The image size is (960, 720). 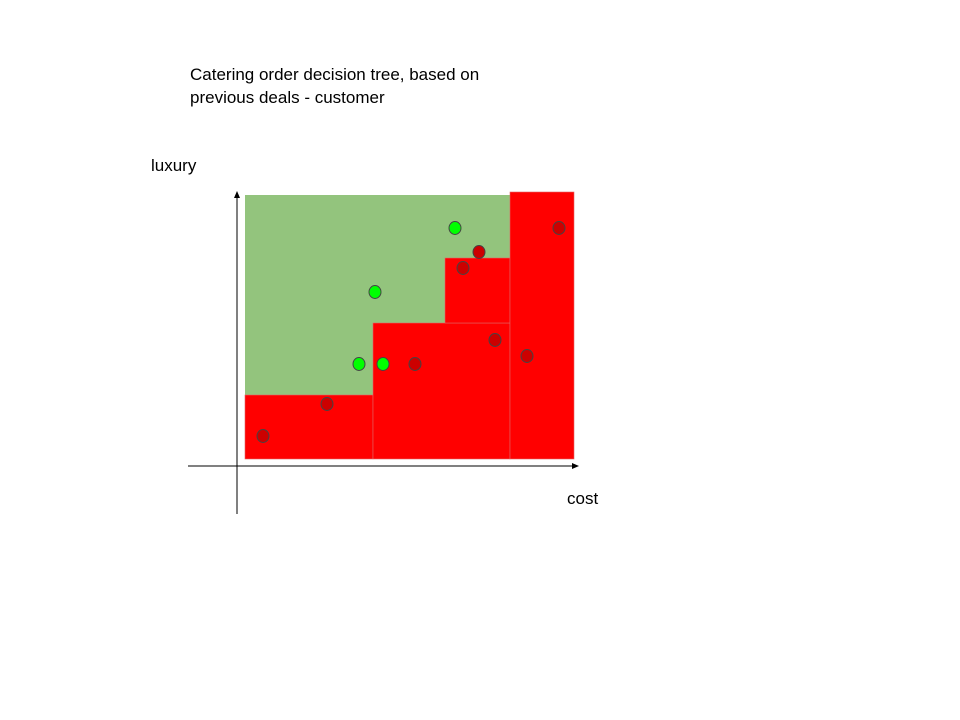 I want to click on y-axis-arrow, so click(x=237, y=194).